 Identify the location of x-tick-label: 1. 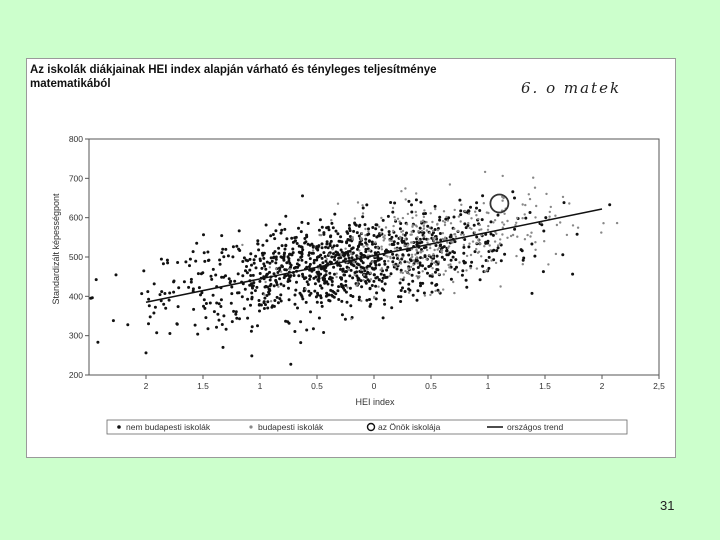
(488, 386).